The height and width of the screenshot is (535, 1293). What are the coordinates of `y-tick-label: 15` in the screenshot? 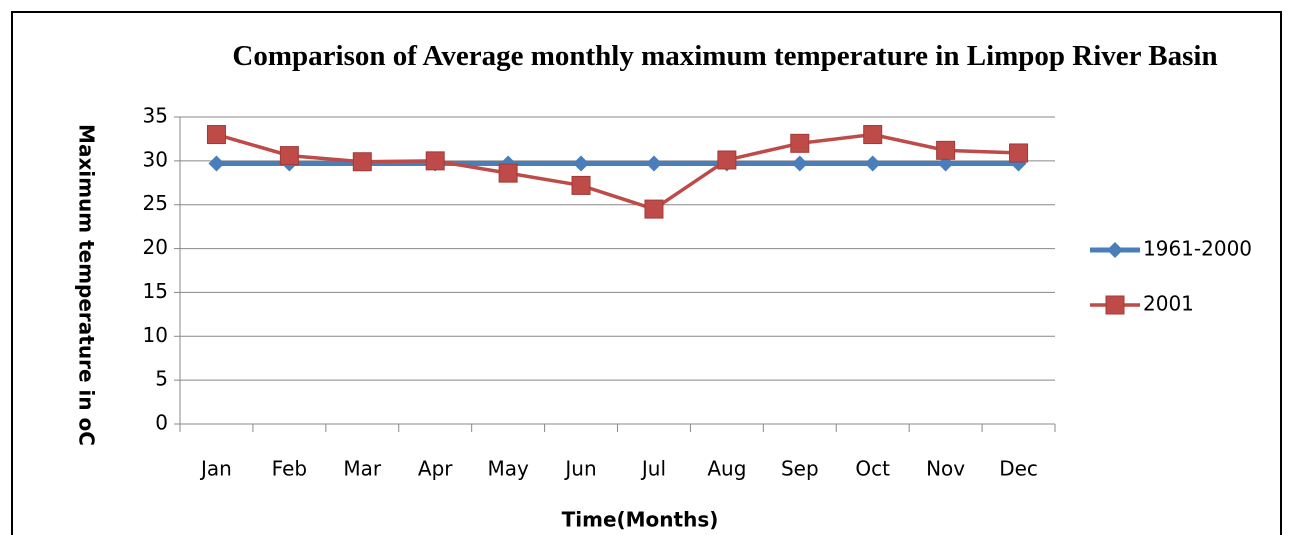 It's located at (155, 291).